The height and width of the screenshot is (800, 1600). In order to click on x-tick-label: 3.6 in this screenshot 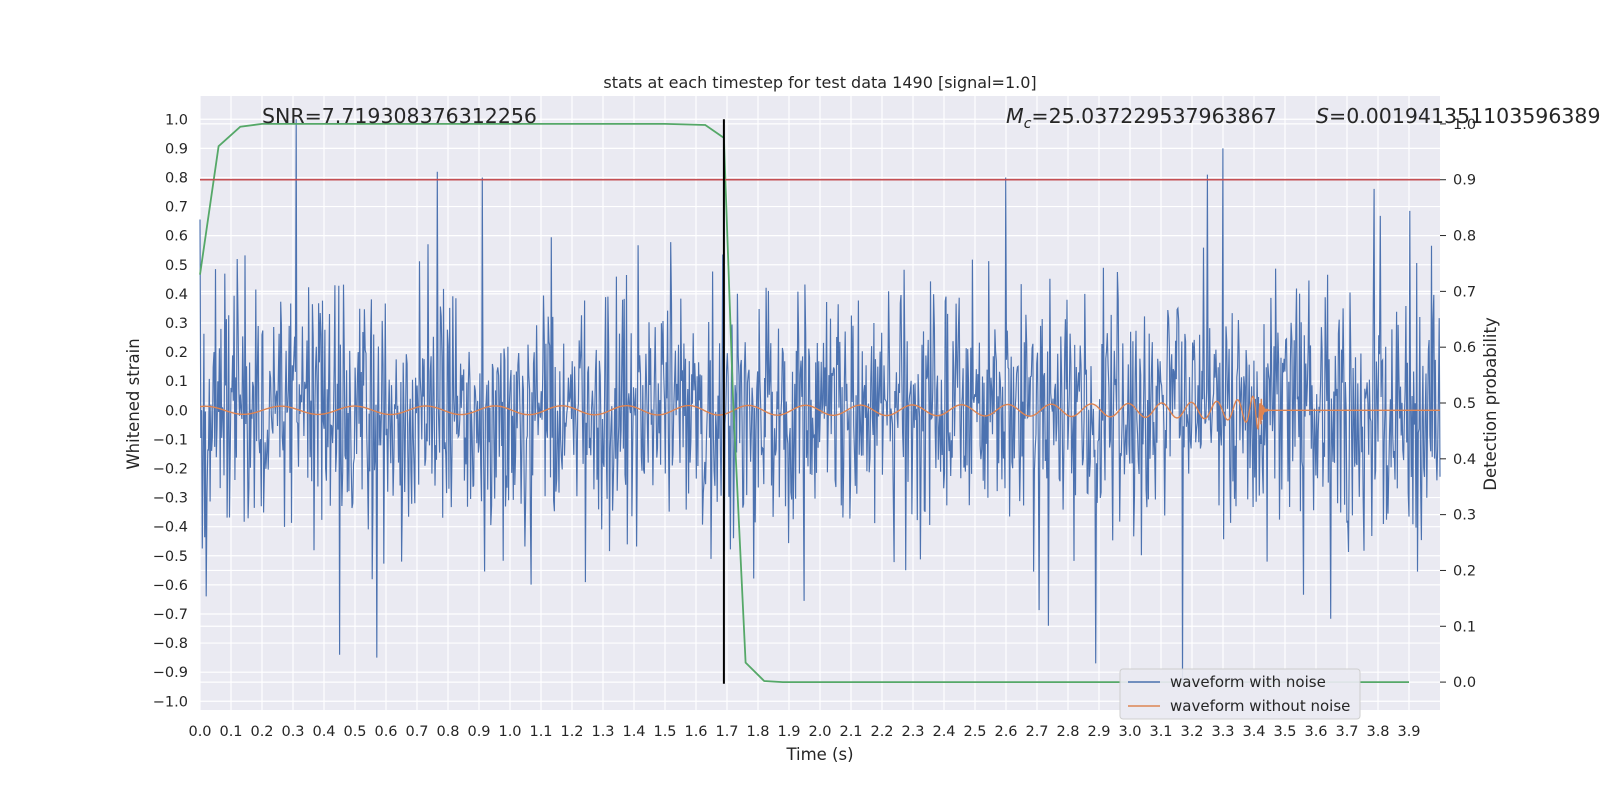, I will do `click(1315, 732)`.